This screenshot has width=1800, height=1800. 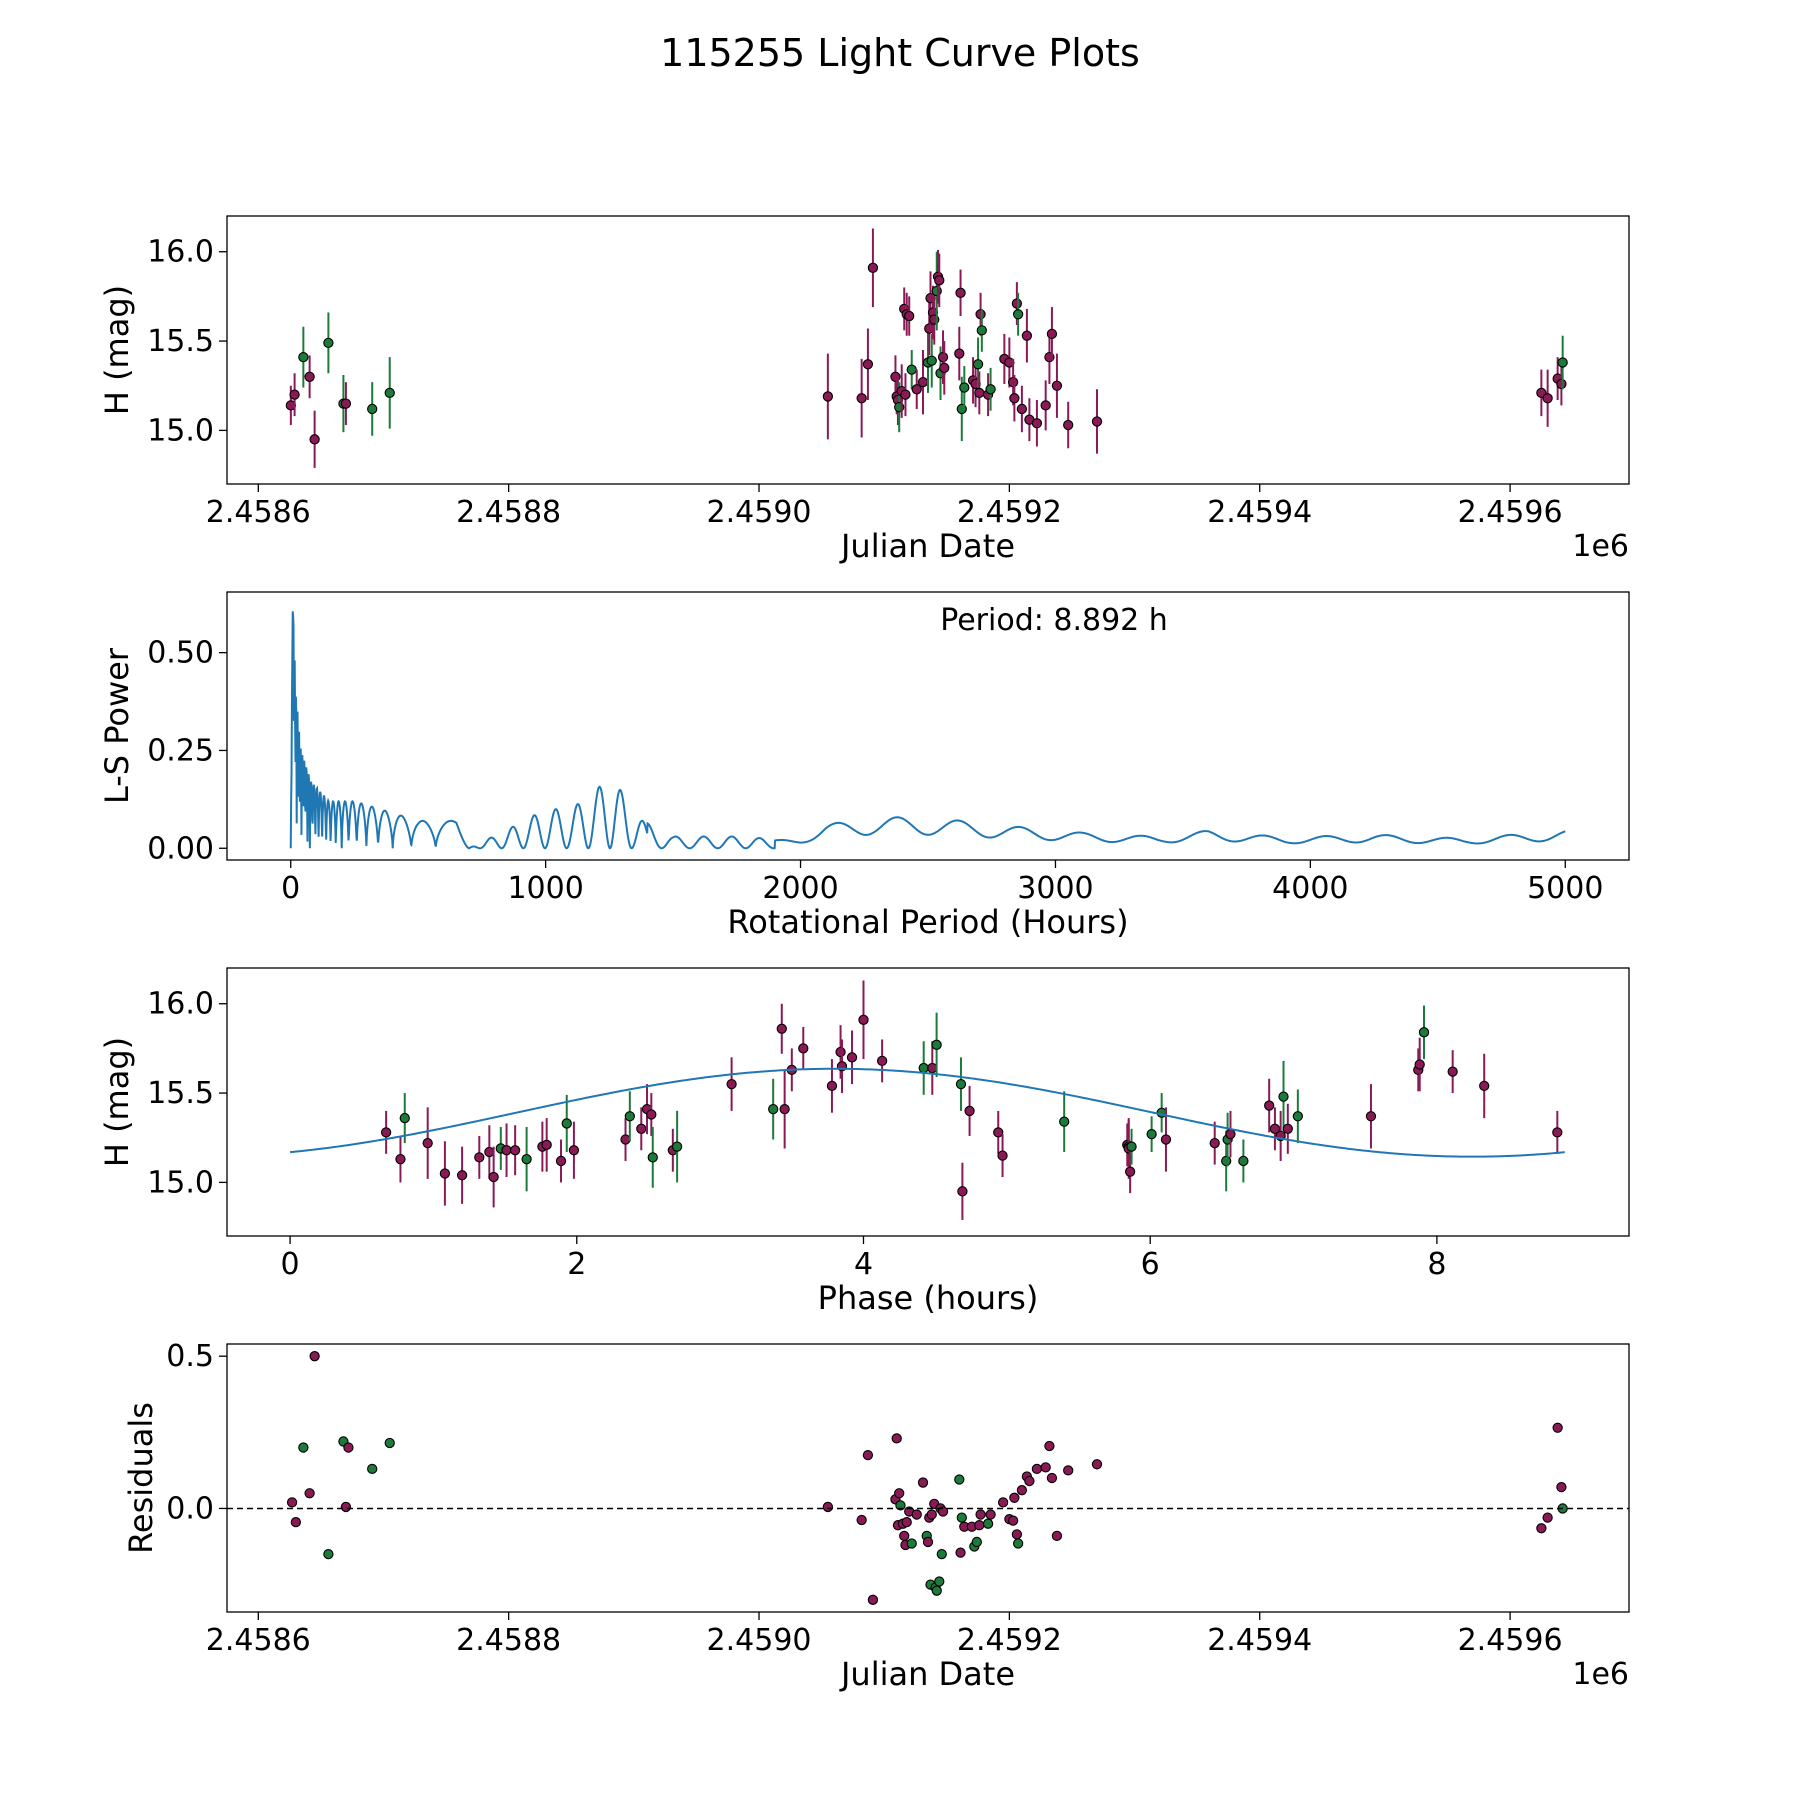 What do you see at coordinates (926, 348) in the screenshot?
I see `light-curve-data` at bounding box center [926, 348].